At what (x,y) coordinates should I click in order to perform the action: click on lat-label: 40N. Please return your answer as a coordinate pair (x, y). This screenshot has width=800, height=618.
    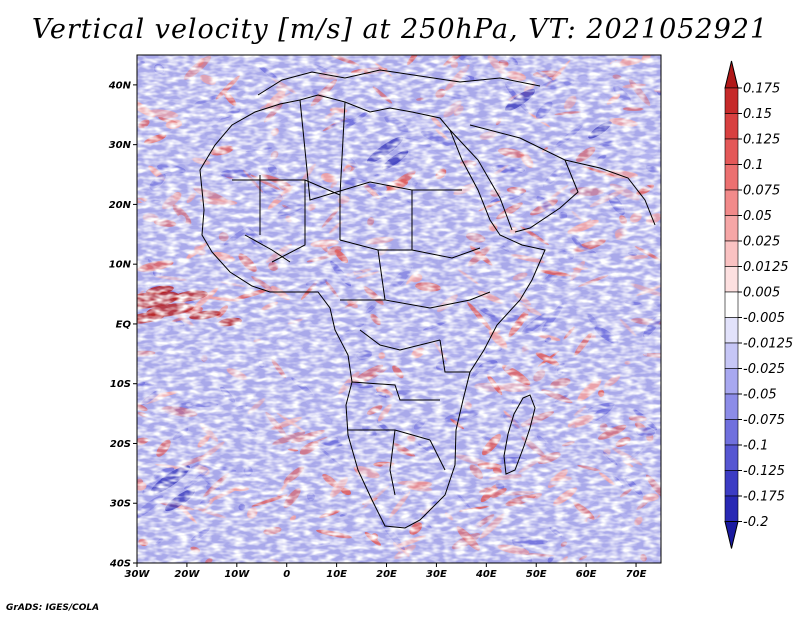
    Looking at the image, I should click on (120, 85).